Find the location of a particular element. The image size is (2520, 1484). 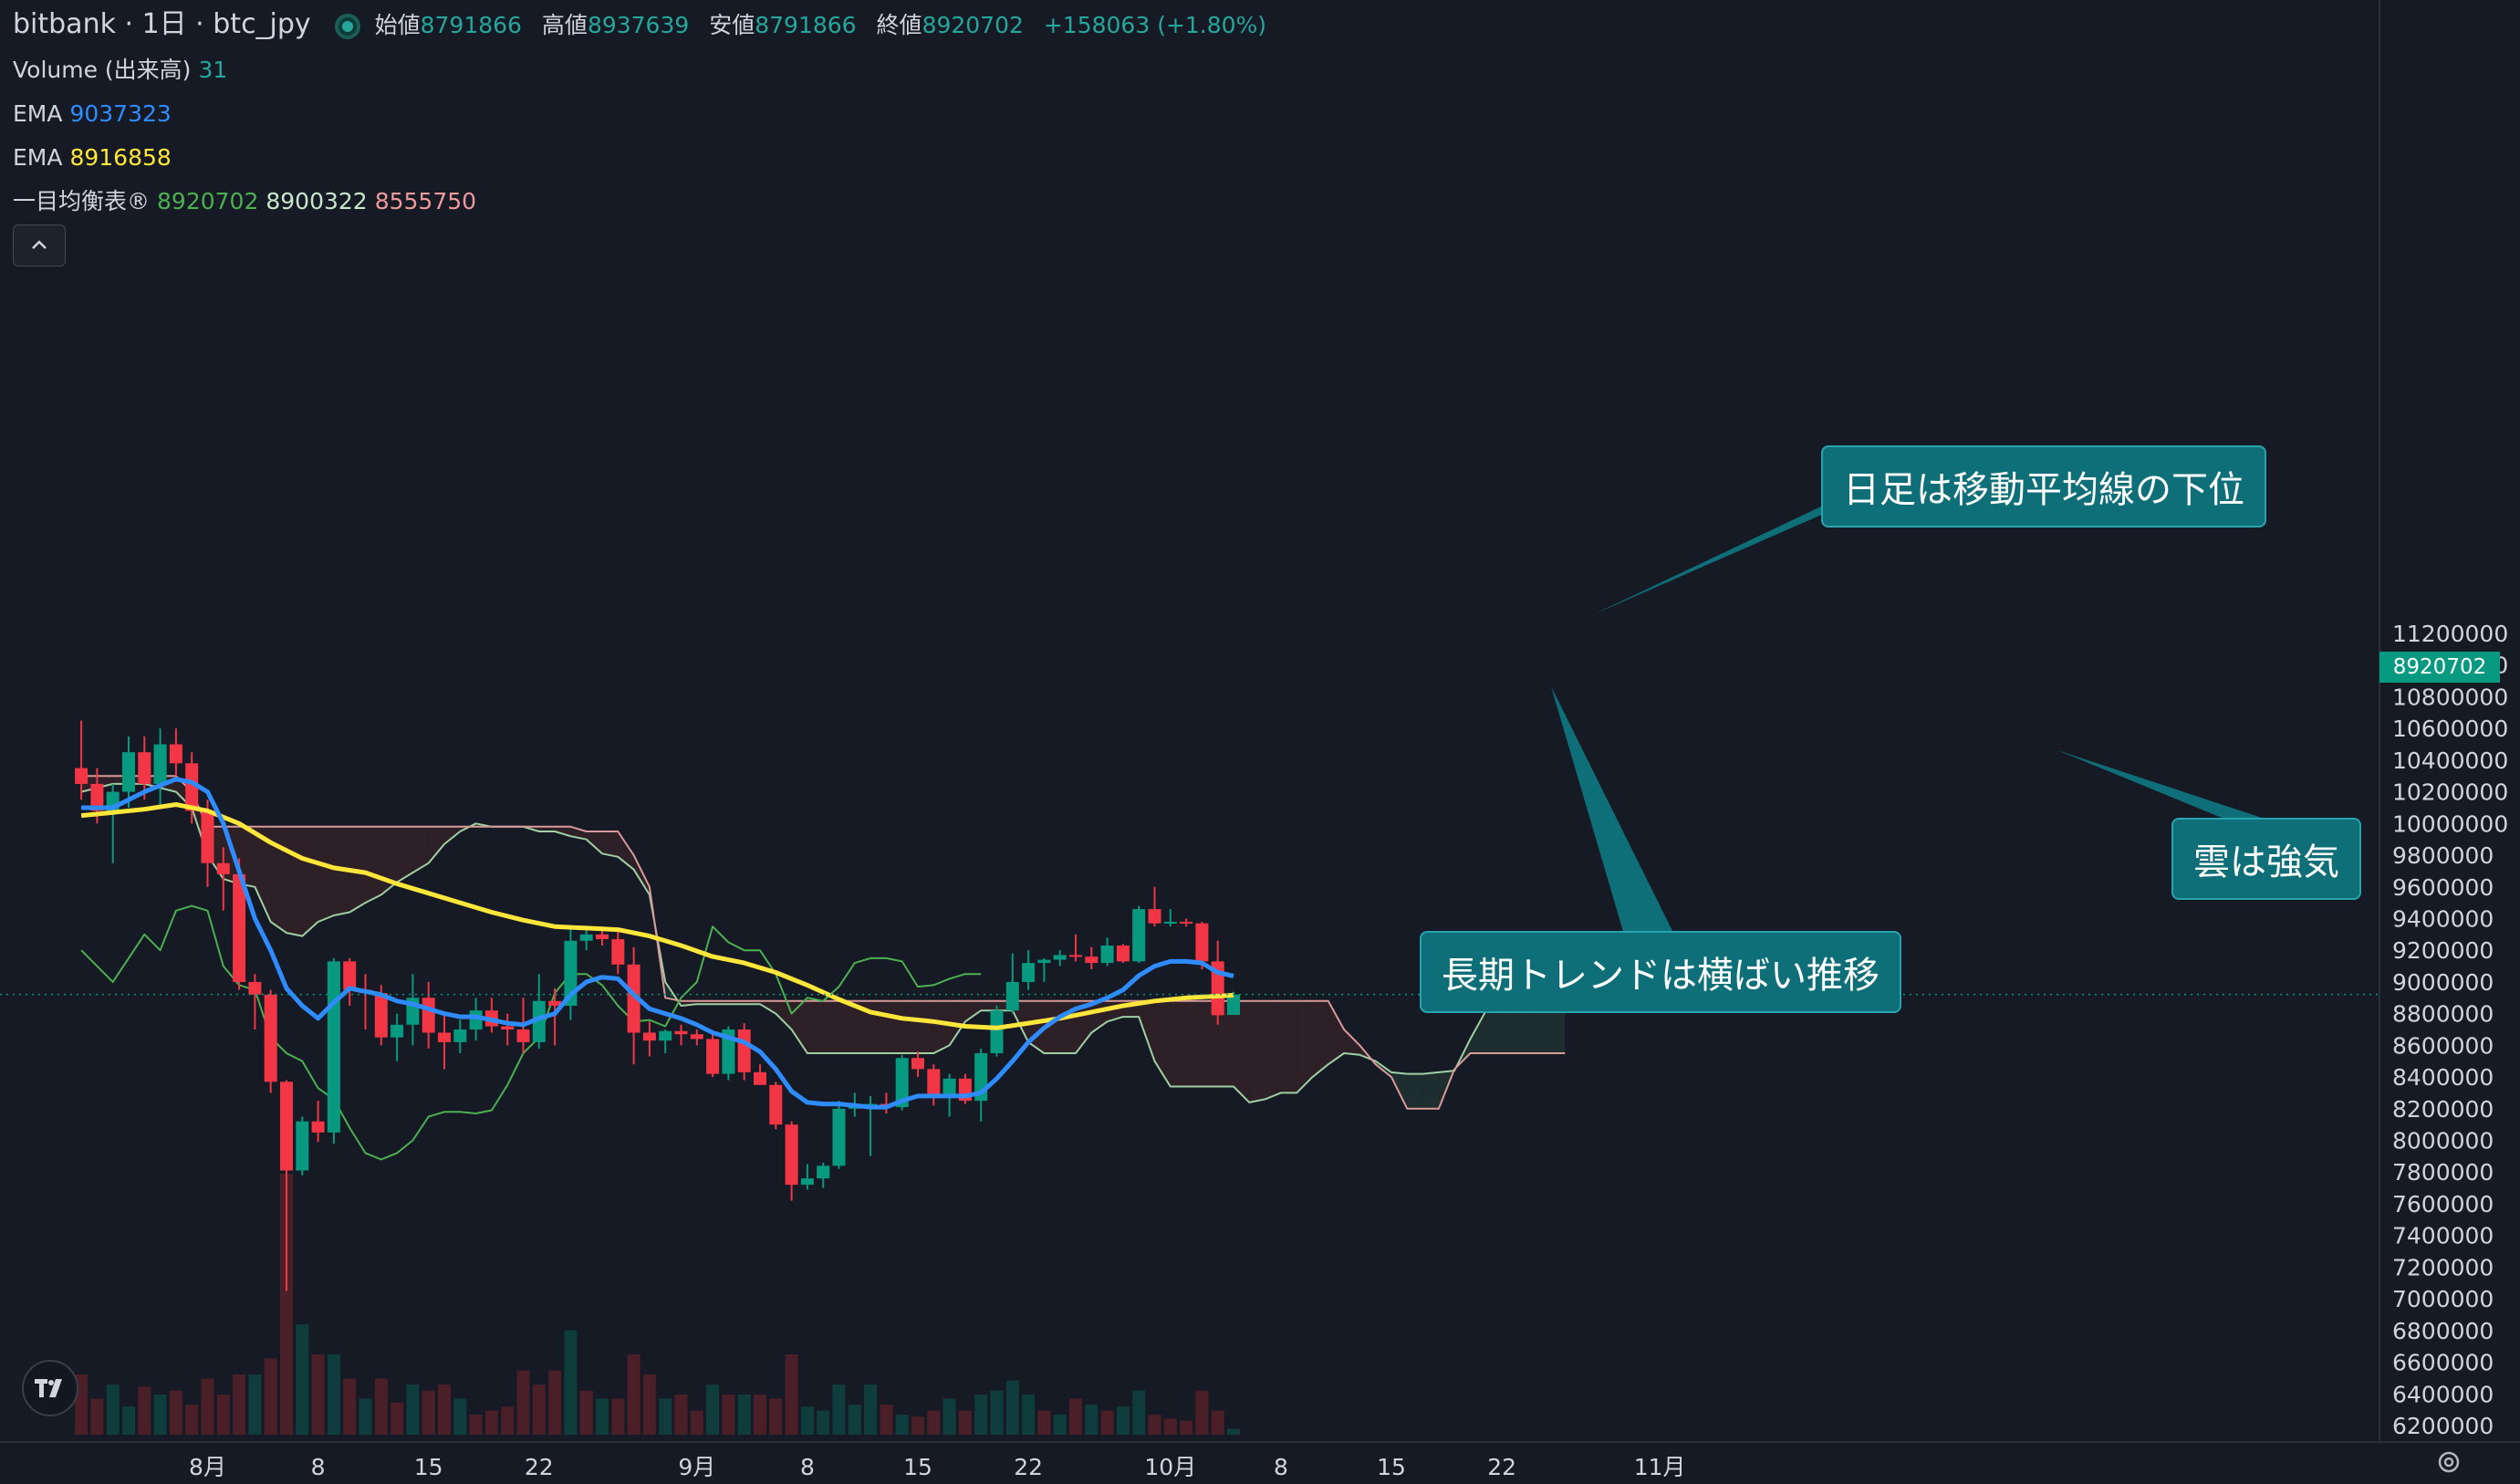

volume-bars is located at coordinates (658, 1304).